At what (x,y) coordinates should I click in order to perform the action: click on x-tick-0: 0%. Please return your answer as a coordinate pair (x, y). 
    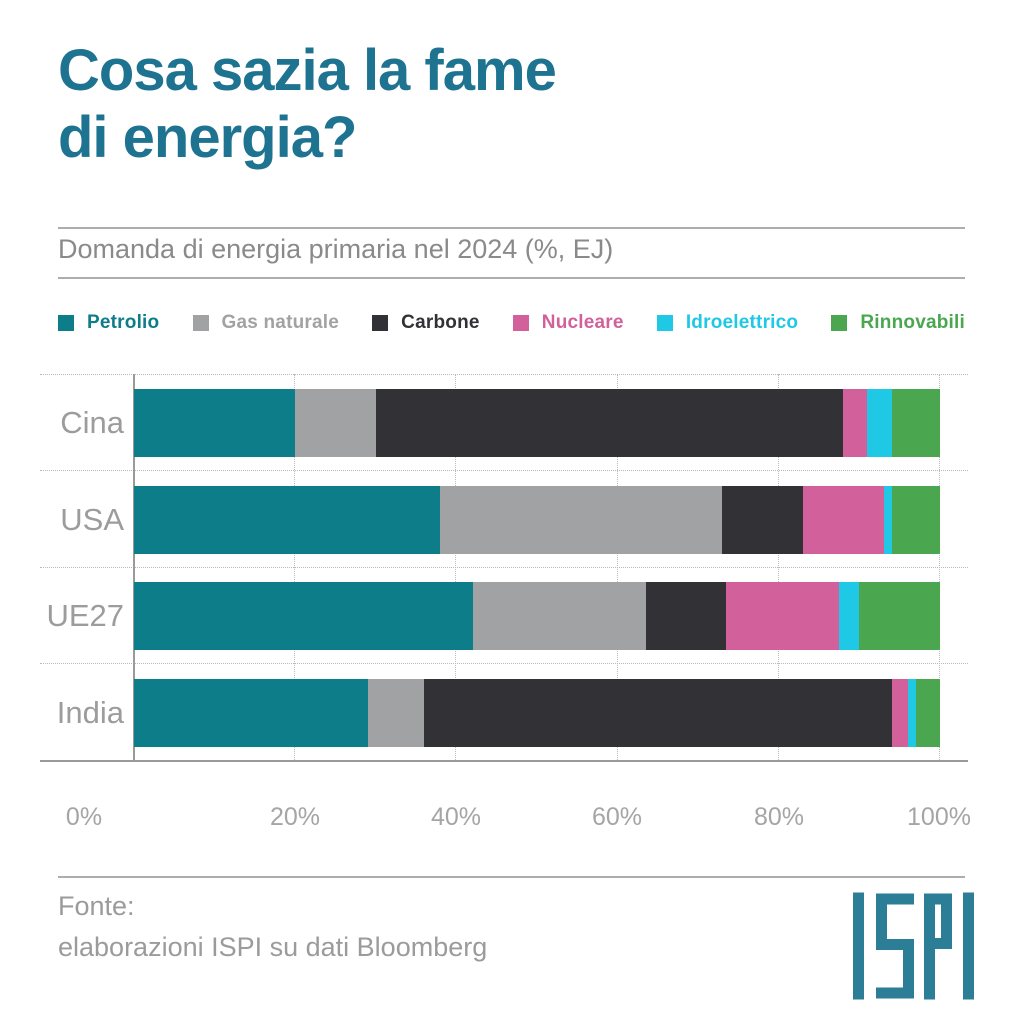
    Looking at the image, I should click on (84, 817).